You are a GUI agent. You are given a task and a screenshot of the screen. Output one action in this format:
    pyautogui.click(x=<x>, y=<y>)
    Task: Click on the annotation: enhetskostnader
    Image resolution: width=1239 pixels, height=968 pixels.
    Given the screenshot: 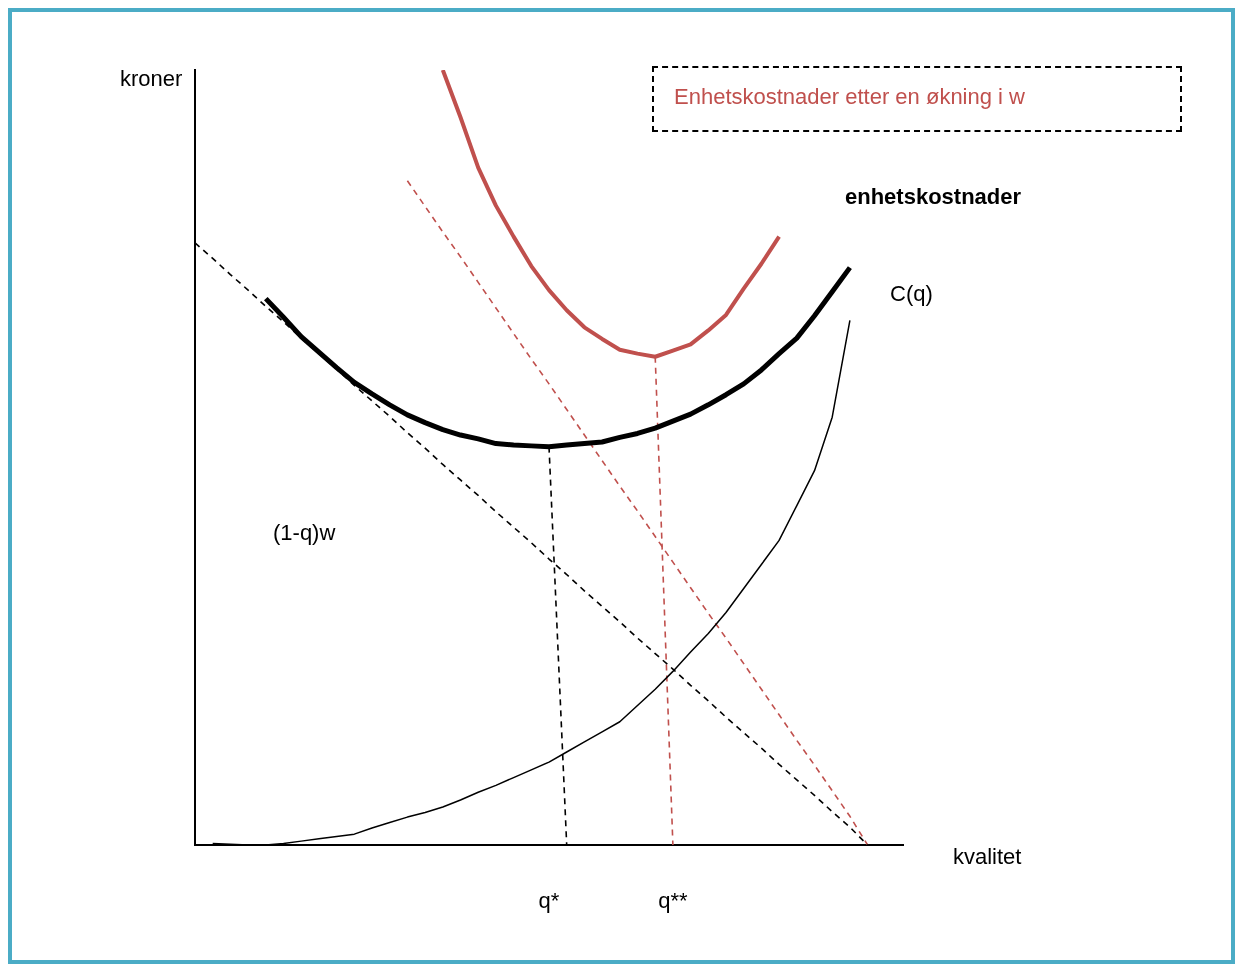 What is the action you would take?
    pyautogui.click(x=933, y=197)
    